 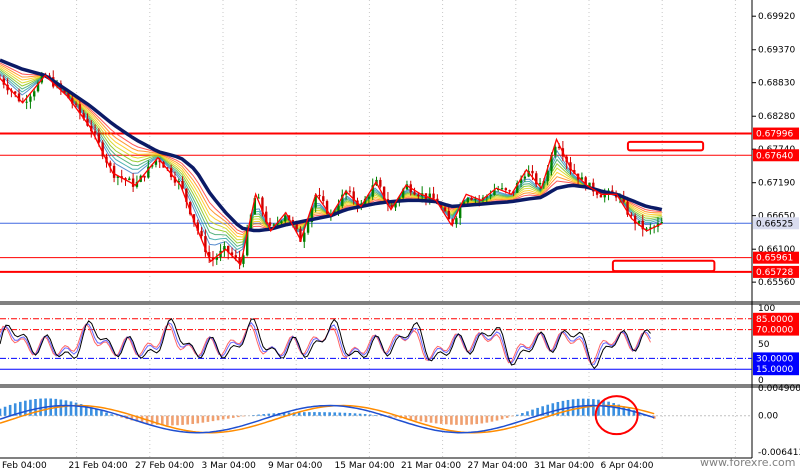 What do you see at coordinates (229, 466) in the screenshot?
I see `time-axis-label: 3 Mar 04:00` at bounding box center [229, 466].